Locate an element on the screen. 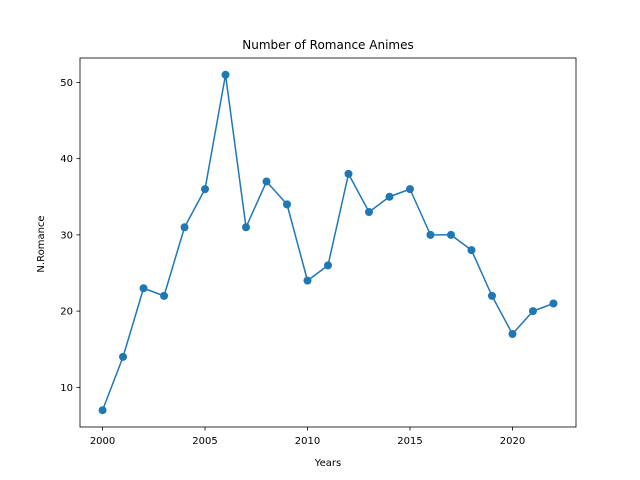  x-tick-label: 2005 is located at coordinates (204, 441).